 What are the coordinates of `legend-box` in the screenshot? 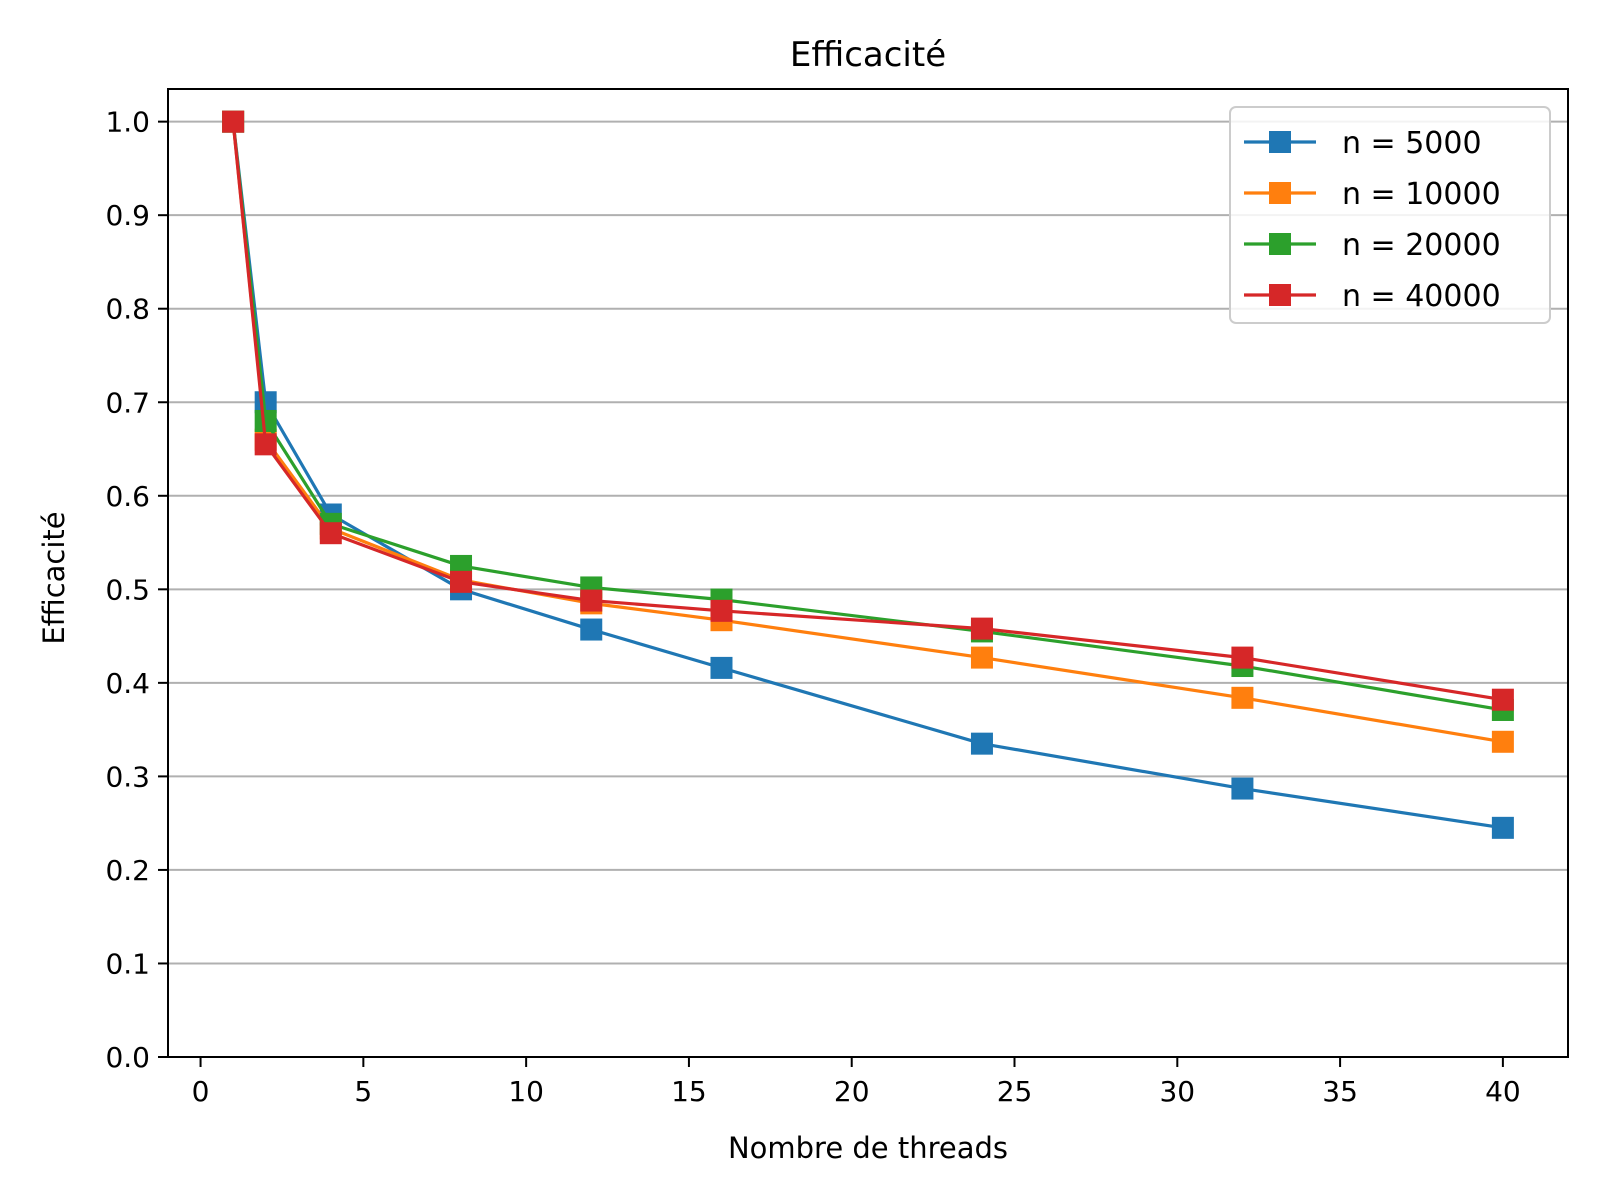 It's located at (1390, 215).